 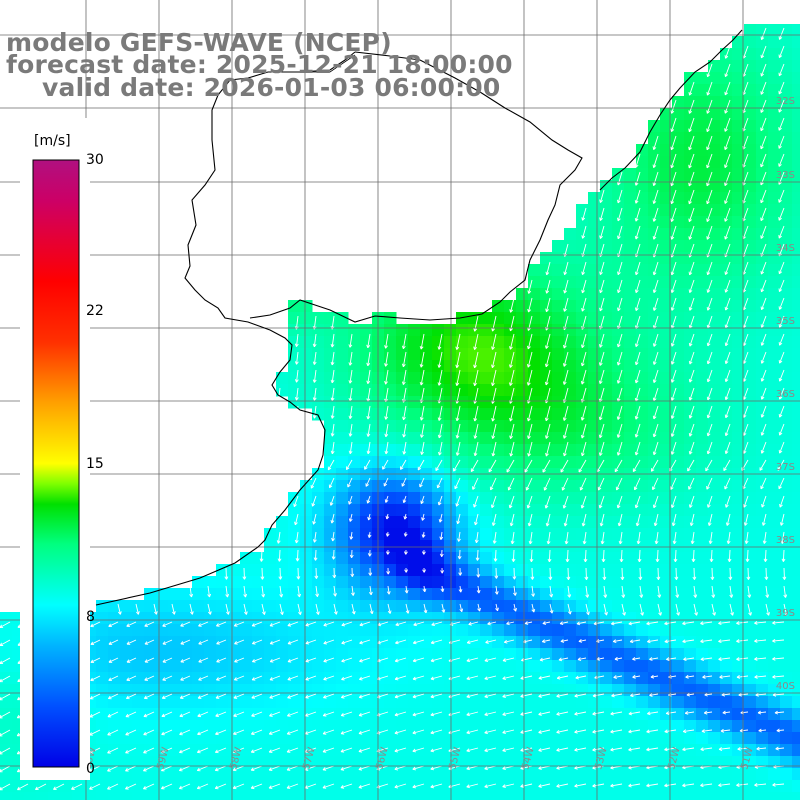 What do you see at coordinates (56, 463) in the screenshot?
I see `colorbar-ramp` at bounding box center [56, 463].